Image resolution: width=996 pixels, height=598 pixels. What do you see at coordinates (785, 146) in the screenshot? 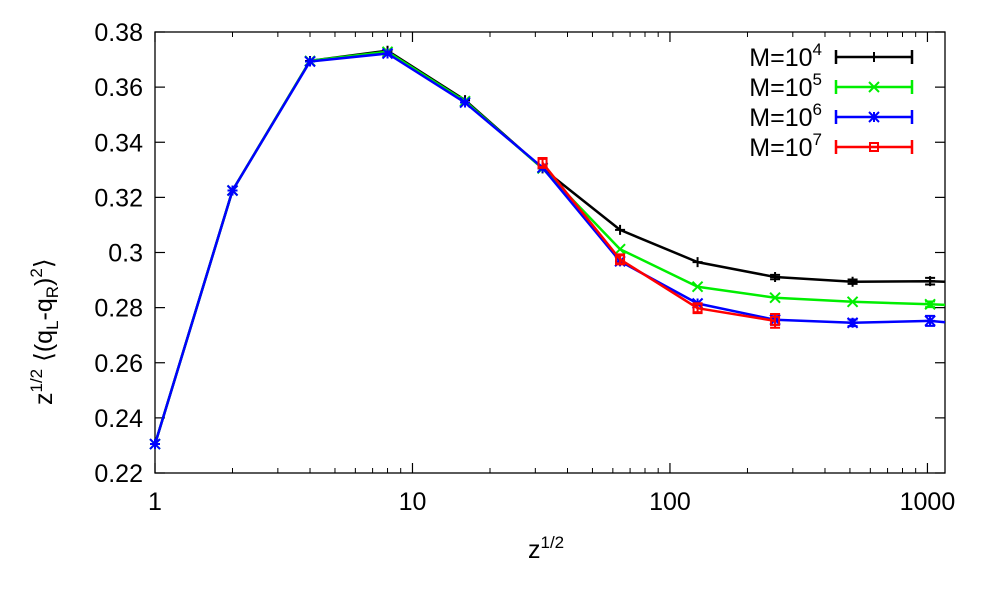
I see `legend-label: M=107` at bounding box center [785, 146].